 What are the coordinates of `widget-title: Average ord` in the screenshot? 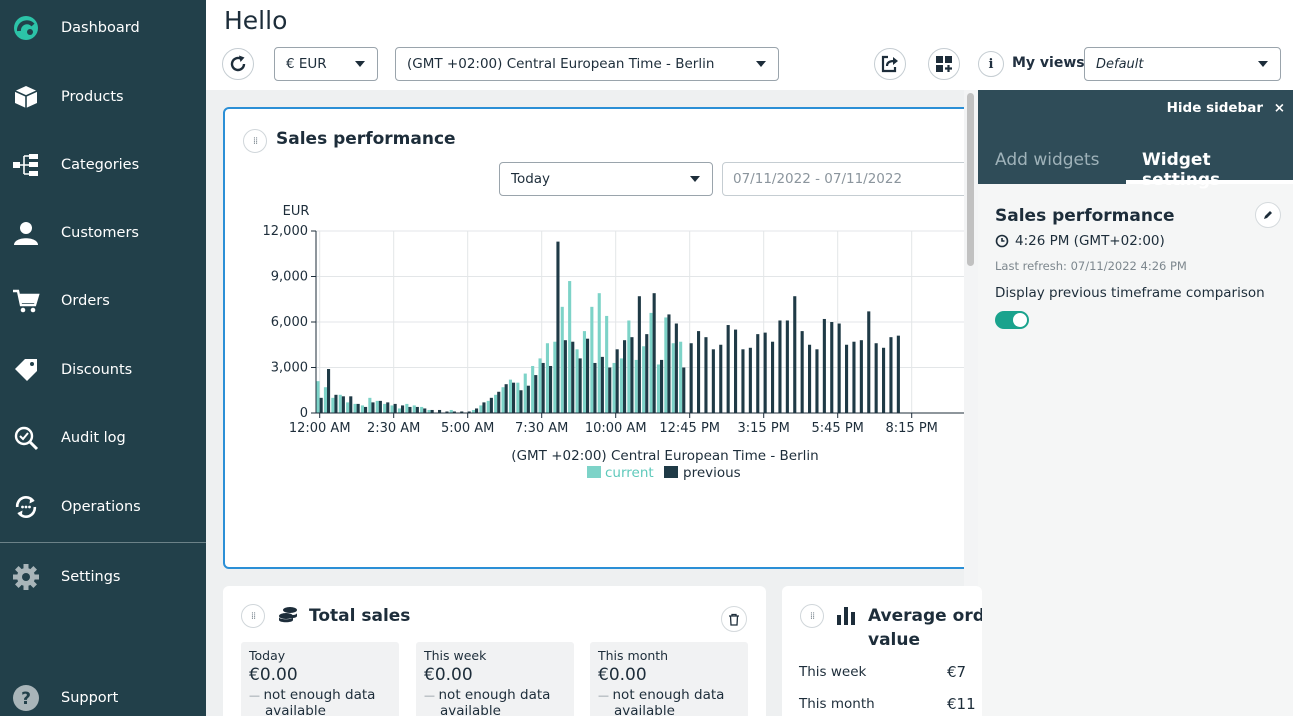 It's located at (925, 616).